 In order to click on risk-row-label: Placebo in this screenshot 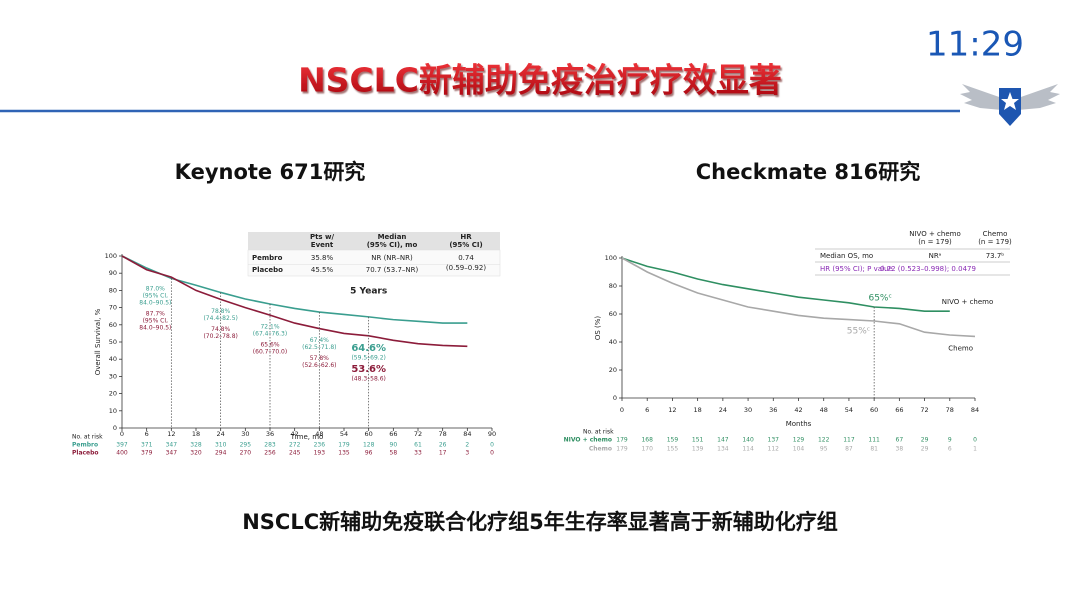, I will do `click(85, 453)`.